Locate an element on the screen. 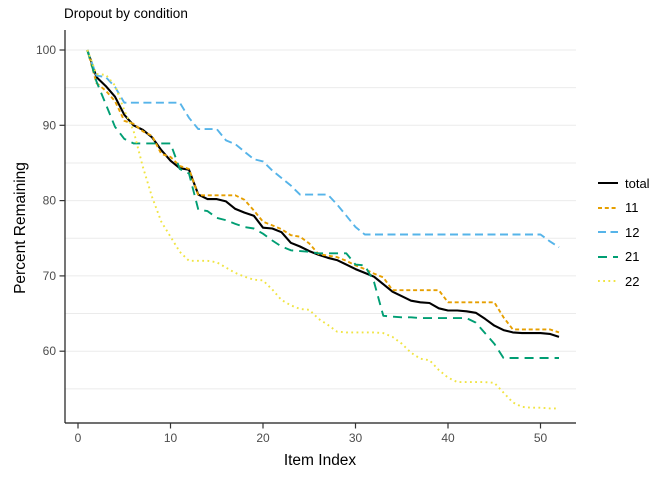 The height and width of the screenshot is (480, 672). x-tick-label: 40 is located at coordinates (448, 438).